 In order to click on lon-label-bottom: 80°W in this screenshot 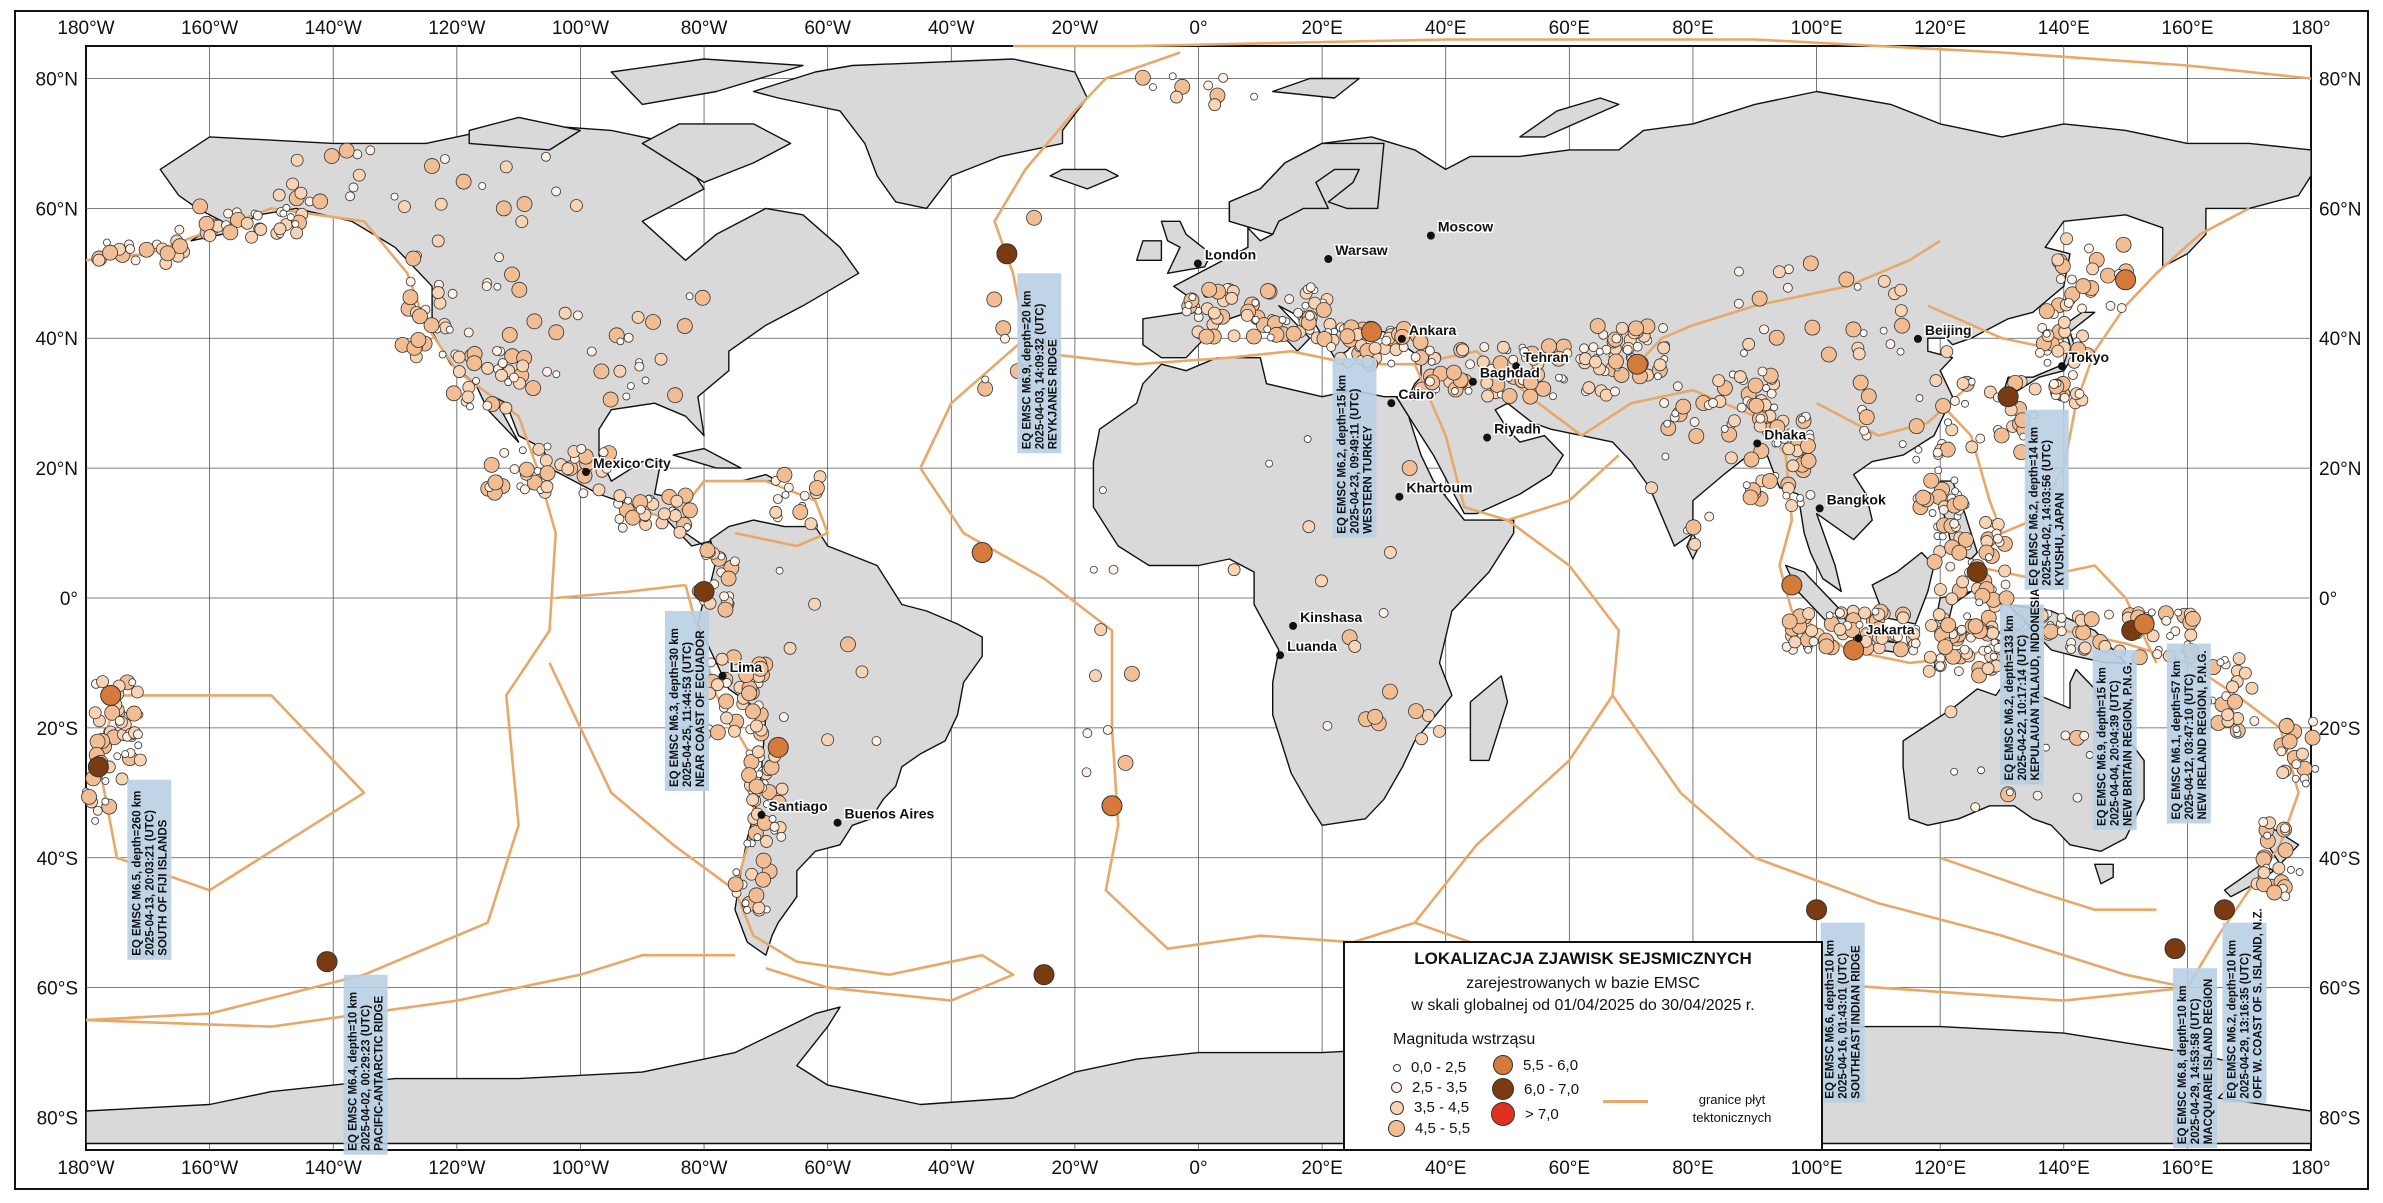, I will do `click(704, 1168)`.